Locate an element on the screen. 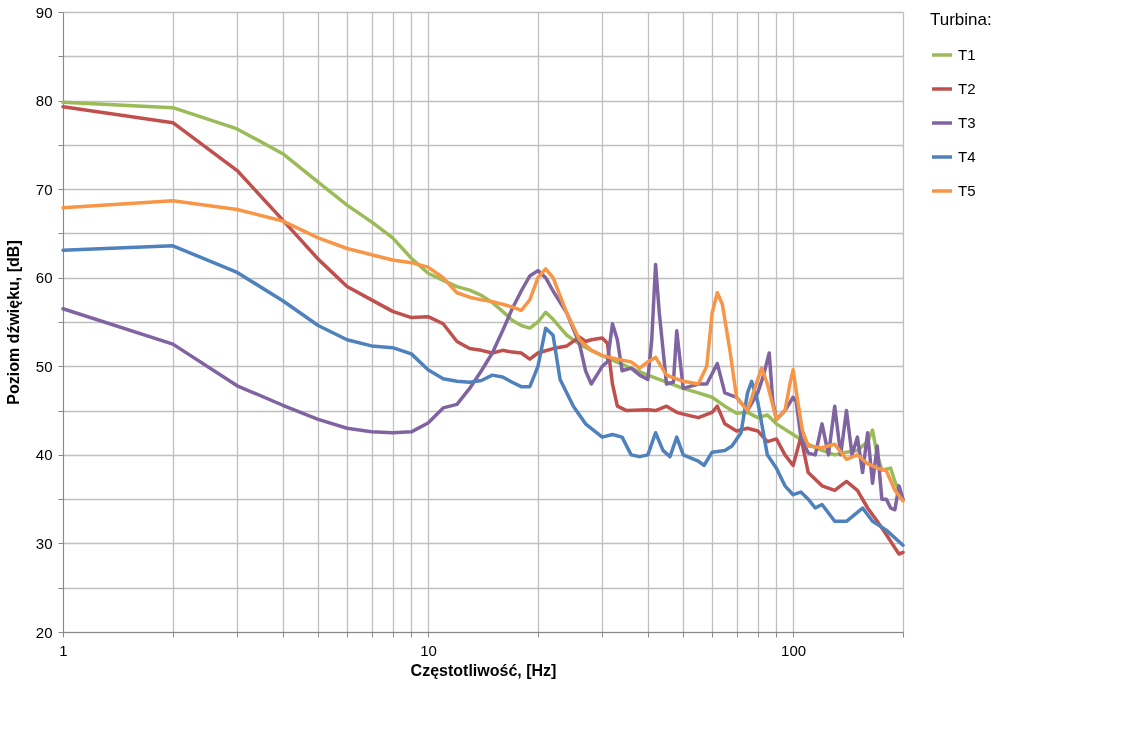  y-tick-label: 30 is located at coordinates (44, 543).